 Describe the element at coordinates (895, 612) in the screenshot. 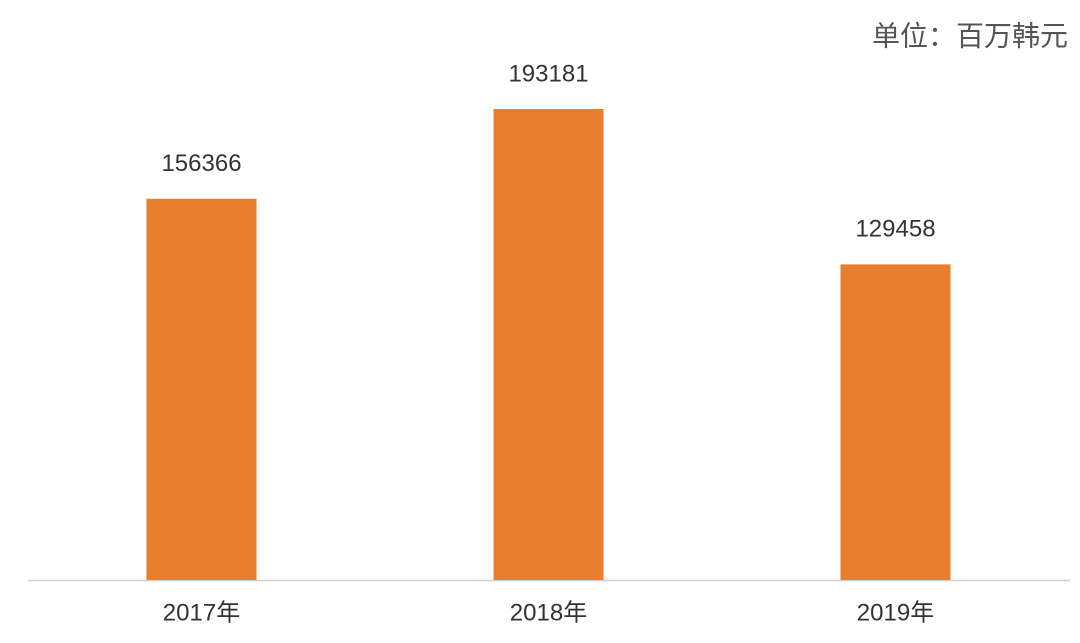

I see `x-tick-label: 2019年` at that location.